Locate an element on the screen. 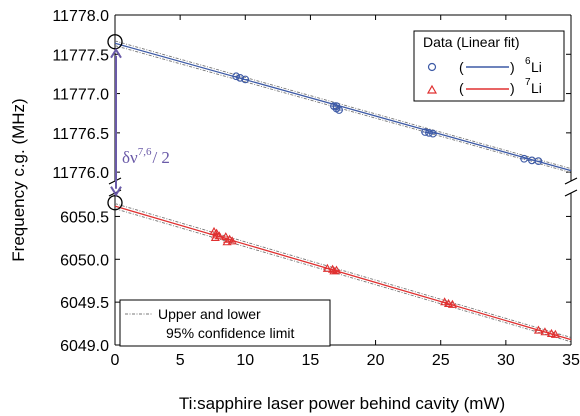 Image resolution: width=580 pixels, height=416 pixels. legend-7li-label: Li is located at coordinates (536, 88).